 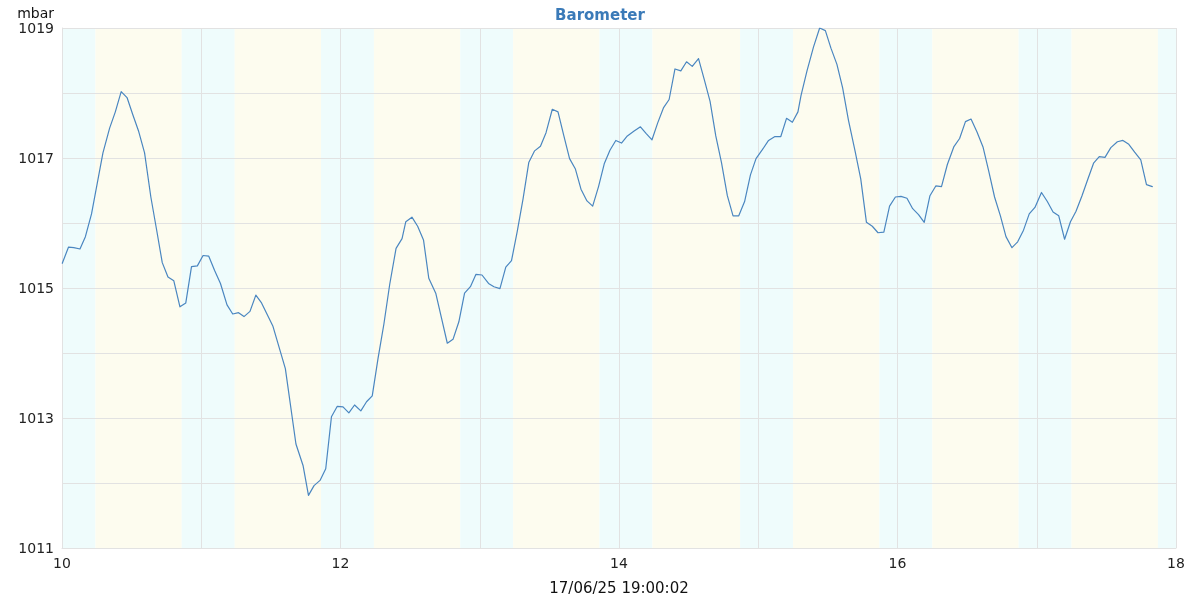 I want to click on y-tick-label: 1015, so click(x=36, y=288).